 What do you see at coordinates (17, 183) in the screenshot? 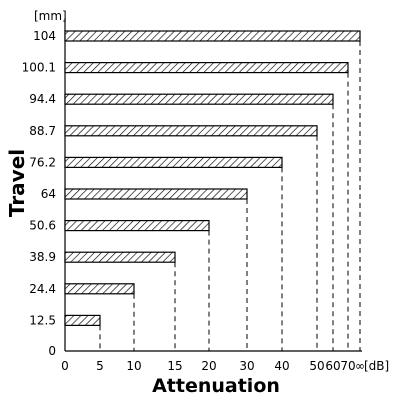
I see `y-axis-title: Travel` at bounding box center [17, 183].